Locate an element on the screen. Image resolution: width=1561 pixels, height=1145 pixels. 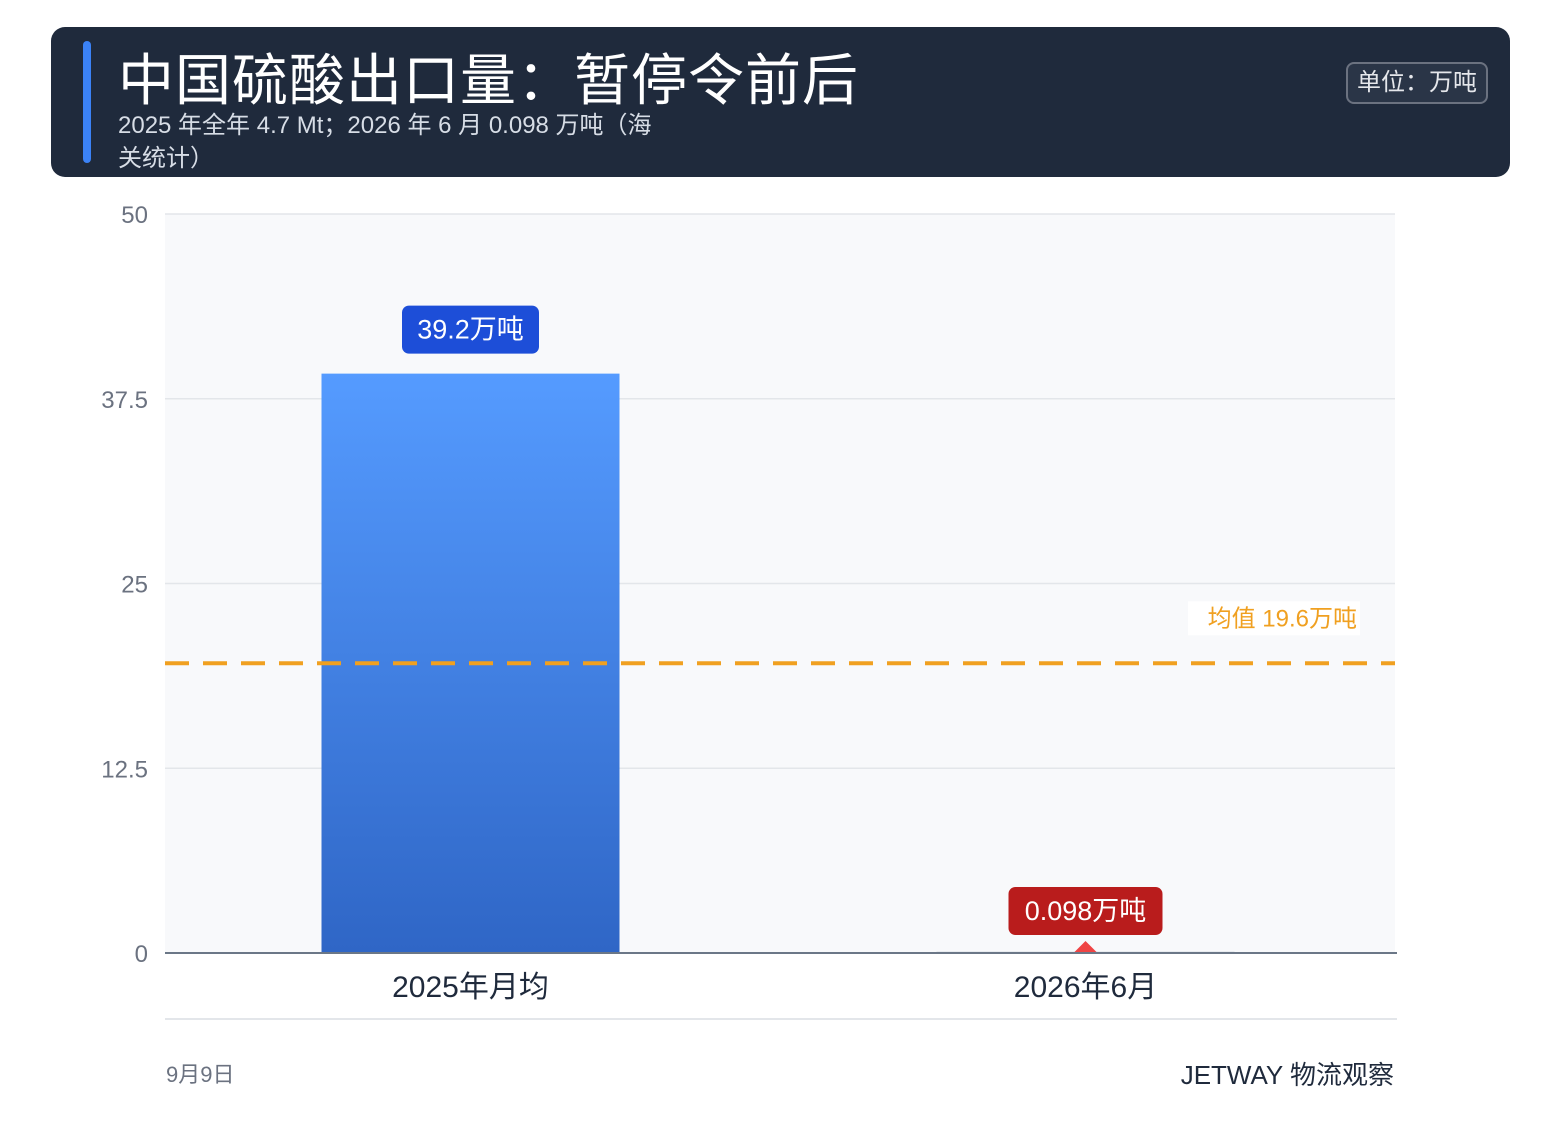
chart-title: 中国硫酸出口量：暂停令前后 is located at coordinates (488, 80).